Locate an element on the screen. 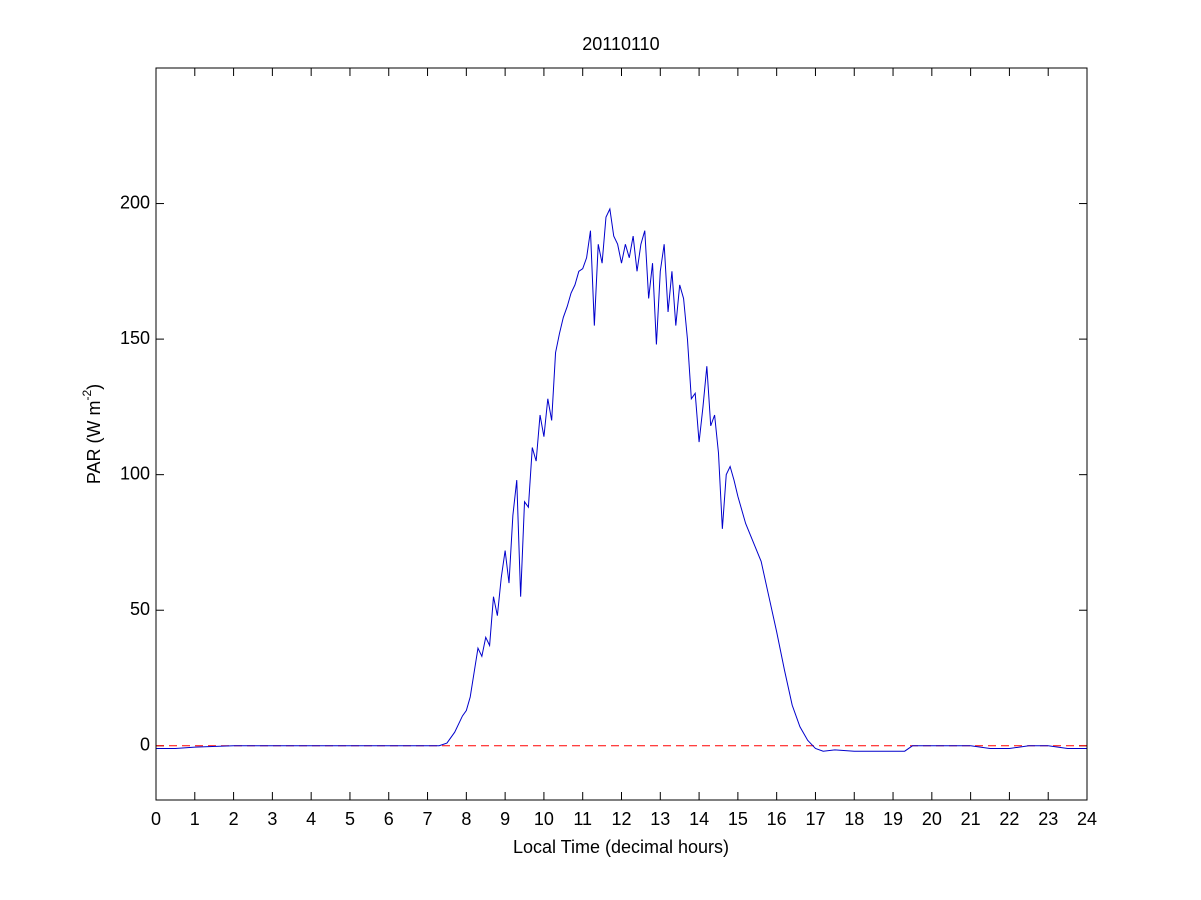  x-tick-label: 18 is located at coordinates (854, 819).